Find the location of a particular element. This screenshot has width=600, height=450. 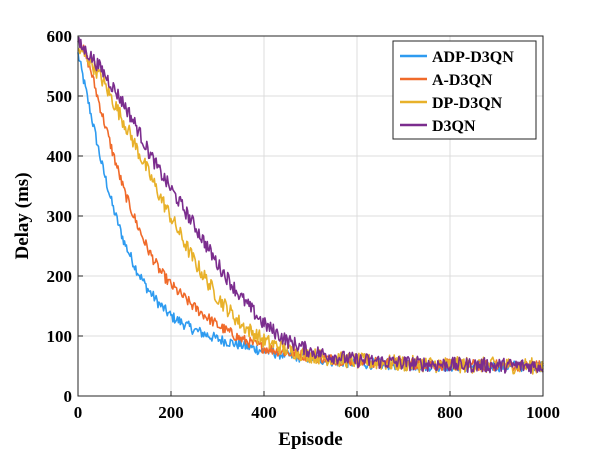

y-tick-label: 0 is located at coordinates (68, 396).